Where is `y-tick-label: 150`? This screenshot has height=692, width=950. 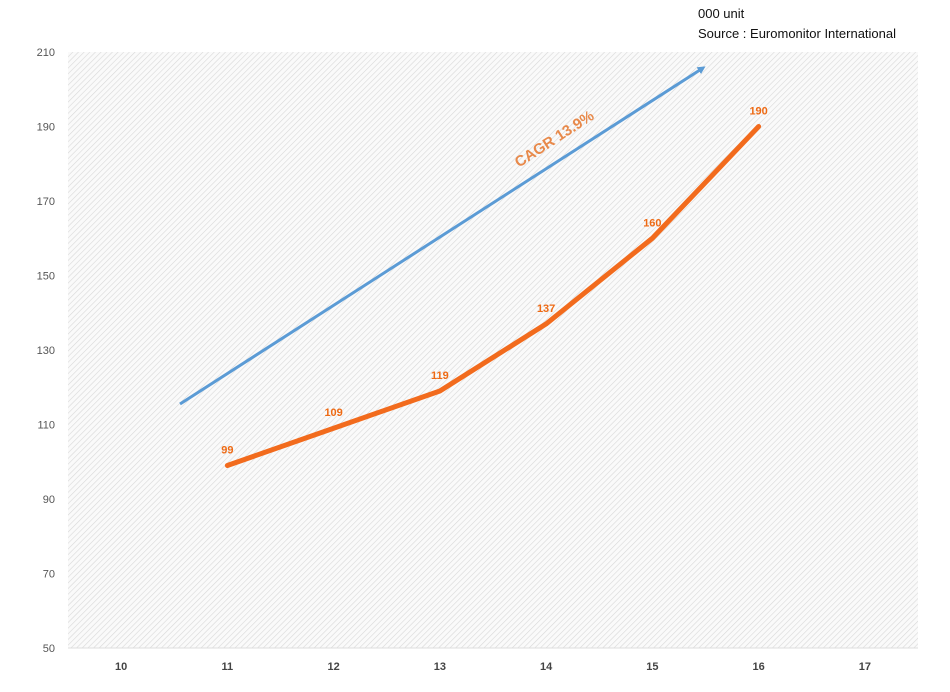 y-tick-label: 150 is located at coordinates (46, 277).